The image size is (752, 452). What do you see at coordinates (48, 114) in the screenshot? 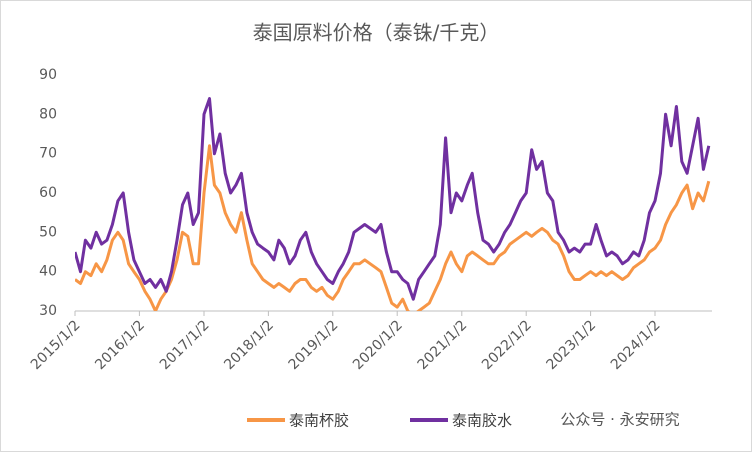
I see `y-tick-label: 80` at bounding box center [48, 114].